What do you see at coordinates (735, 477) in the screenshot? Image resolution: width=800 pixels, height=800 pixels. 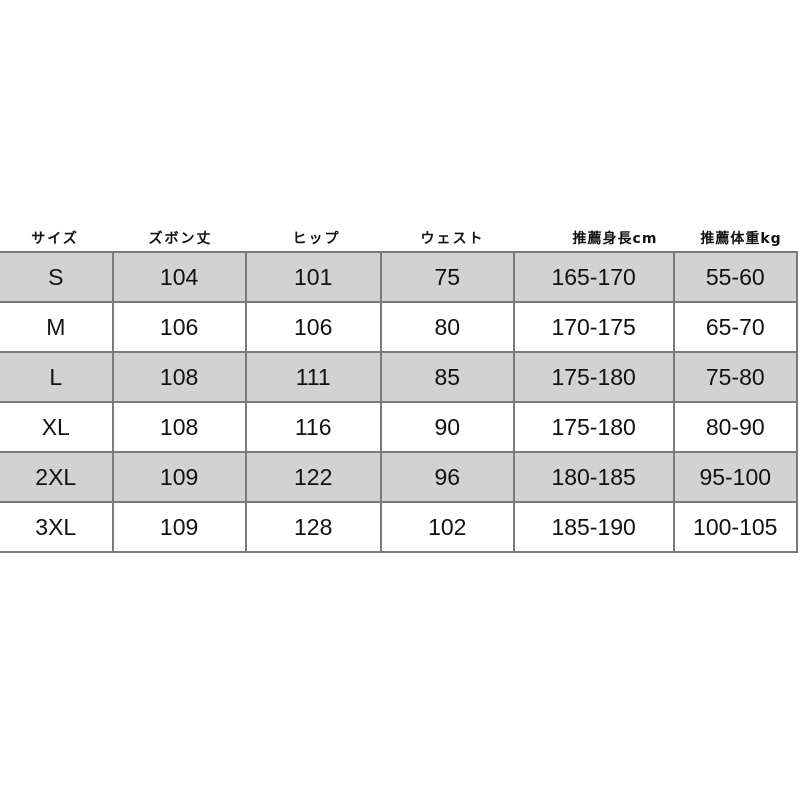 I see `table-cell: 95-100` at bounding box center [735, 477].